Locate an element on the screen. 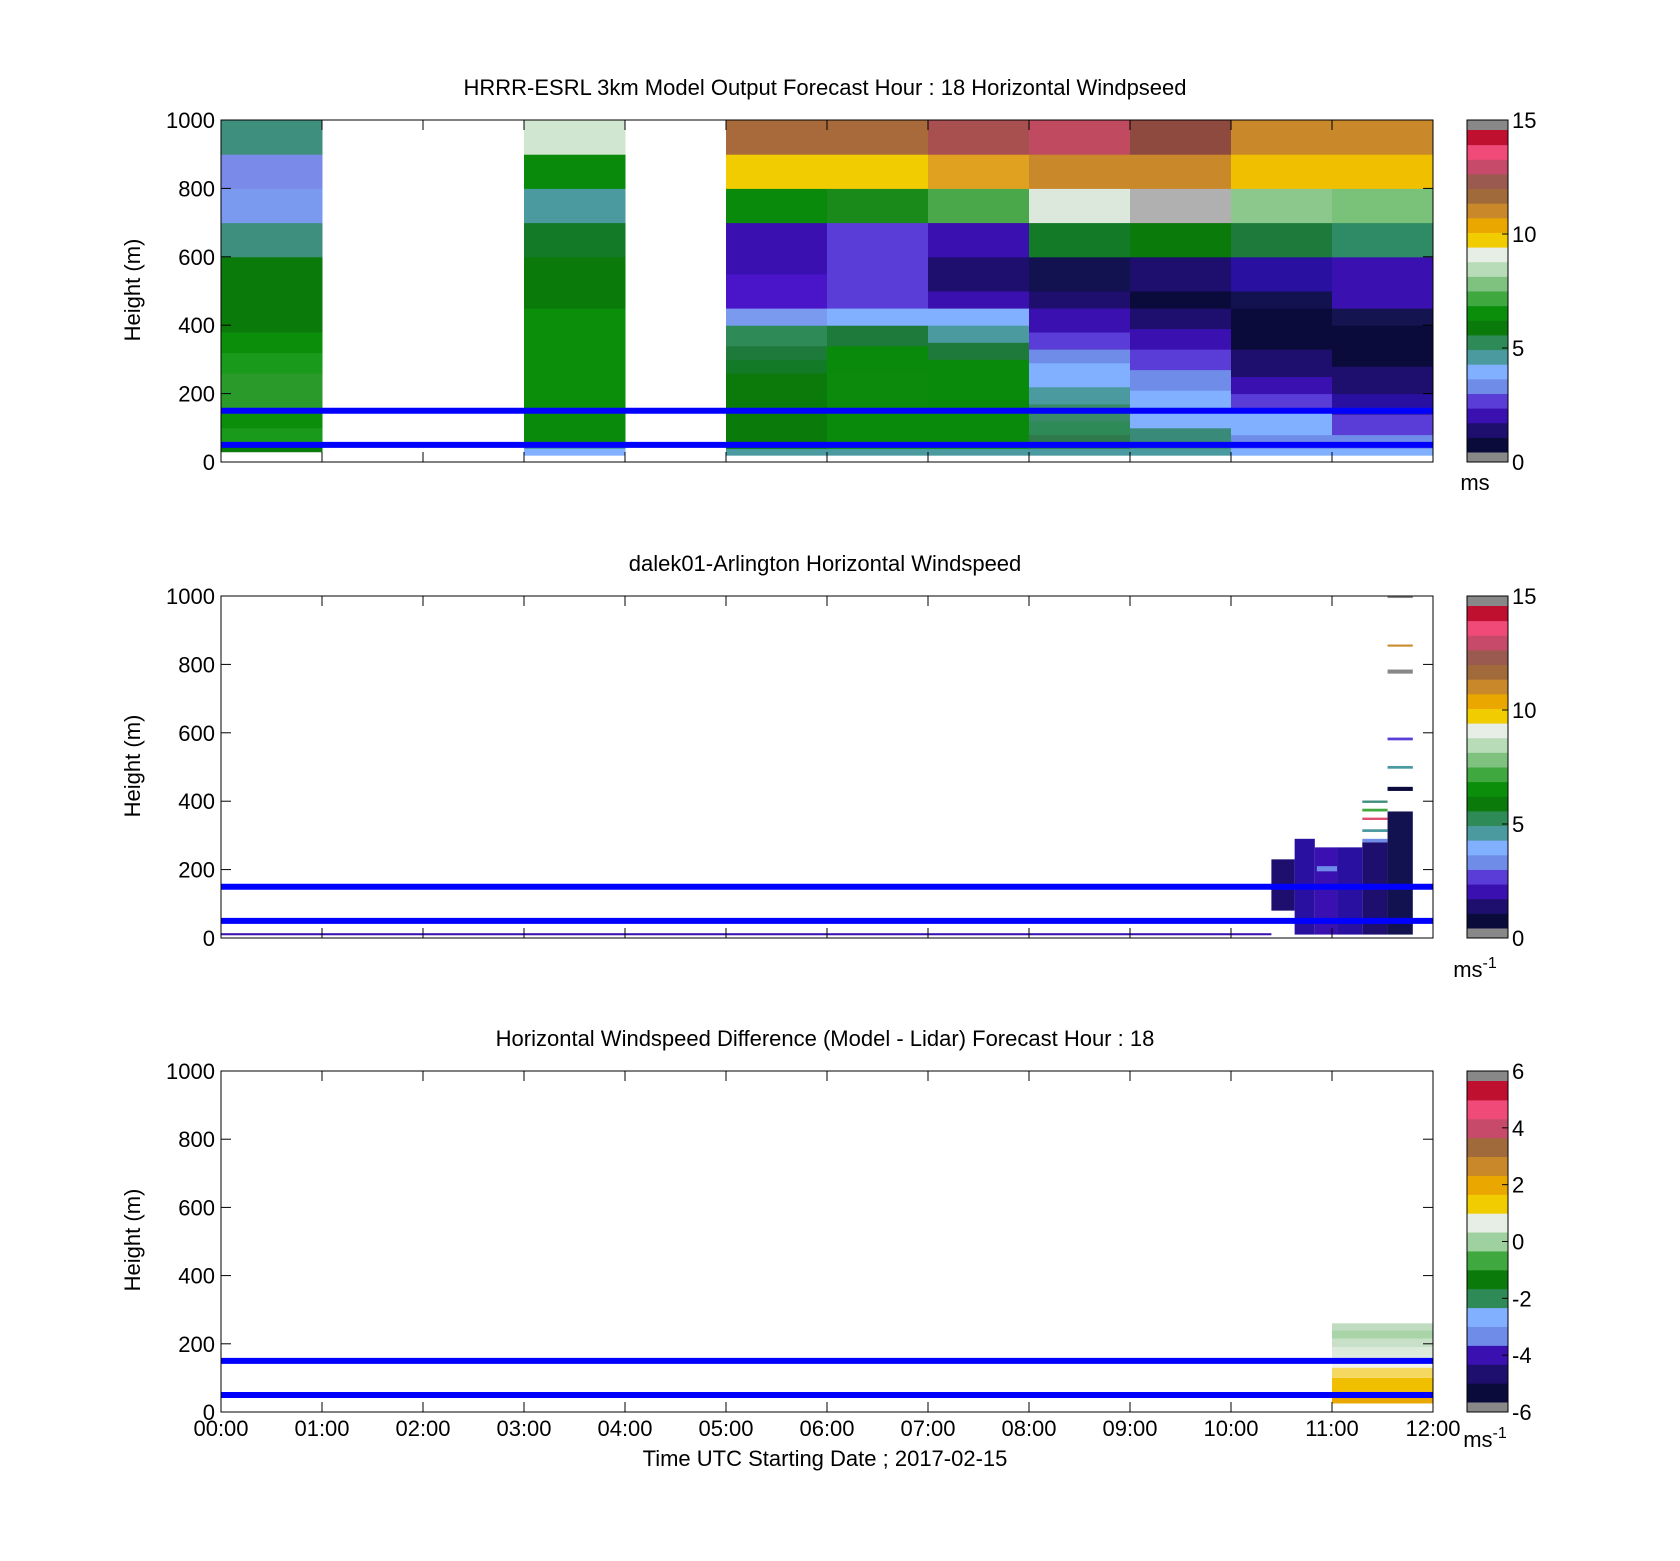  y-tick-label: 800 is located at coordinates (196, 1139).